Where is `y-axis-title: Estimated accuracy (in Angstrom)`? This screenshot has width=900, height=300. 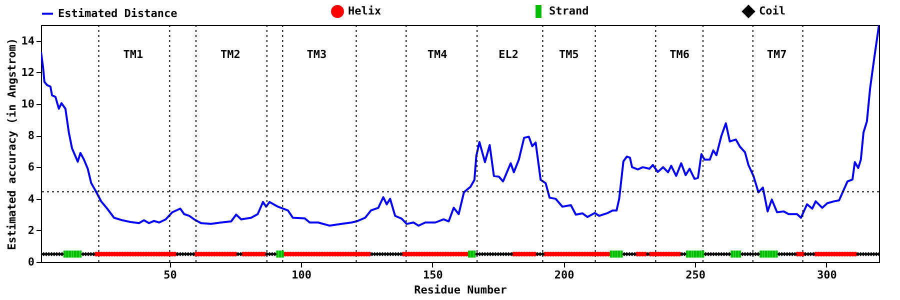 y-axis-title: Estimated accuracy (in Angstrom) is located at coordinates (11, 144).